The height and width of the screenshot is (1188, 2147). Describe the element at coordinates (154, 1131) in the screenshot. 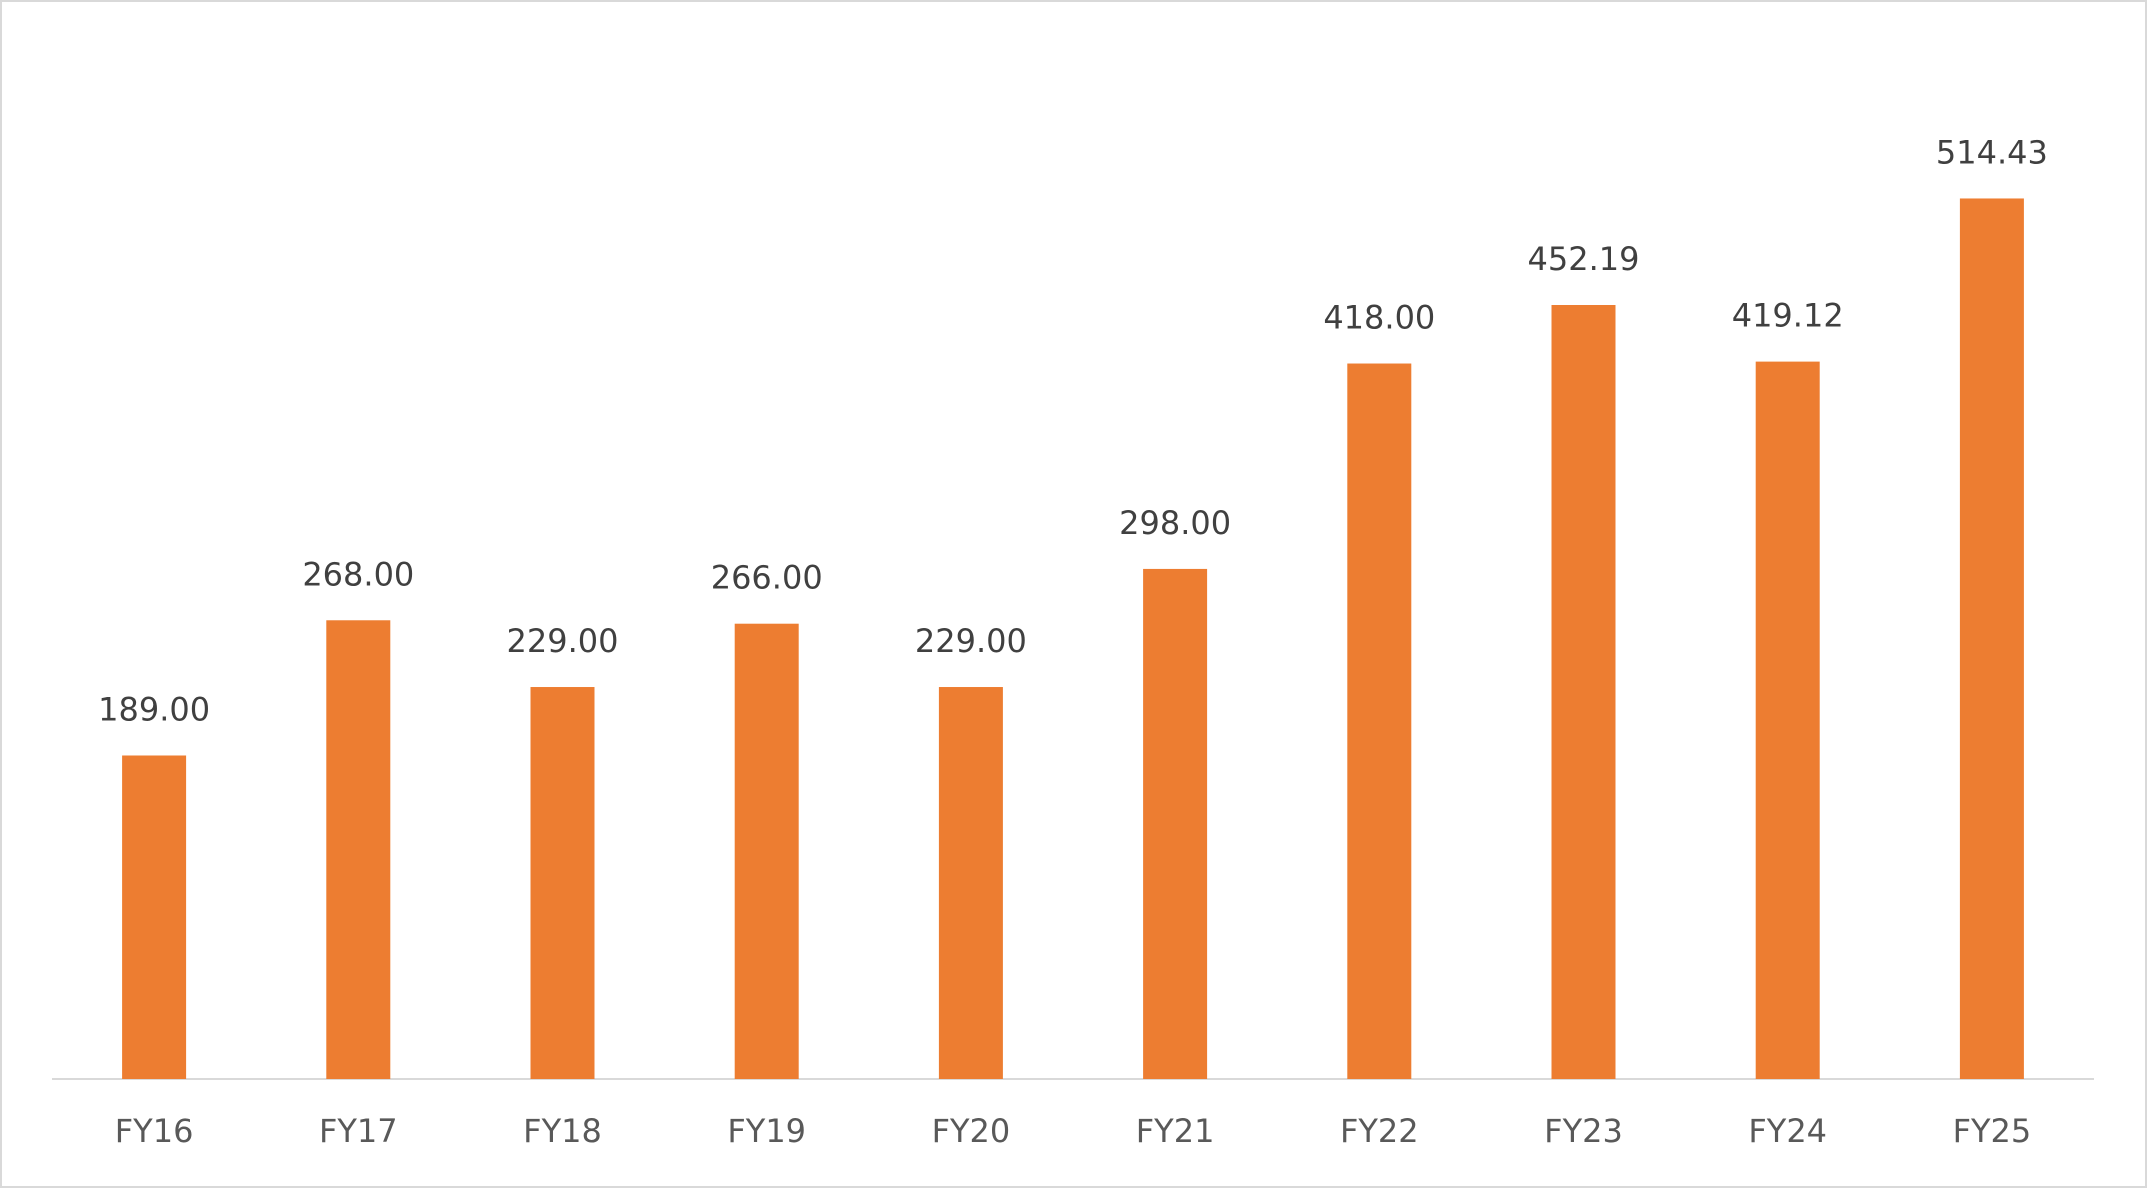

I see `x-tick-label: FY16` at that location.